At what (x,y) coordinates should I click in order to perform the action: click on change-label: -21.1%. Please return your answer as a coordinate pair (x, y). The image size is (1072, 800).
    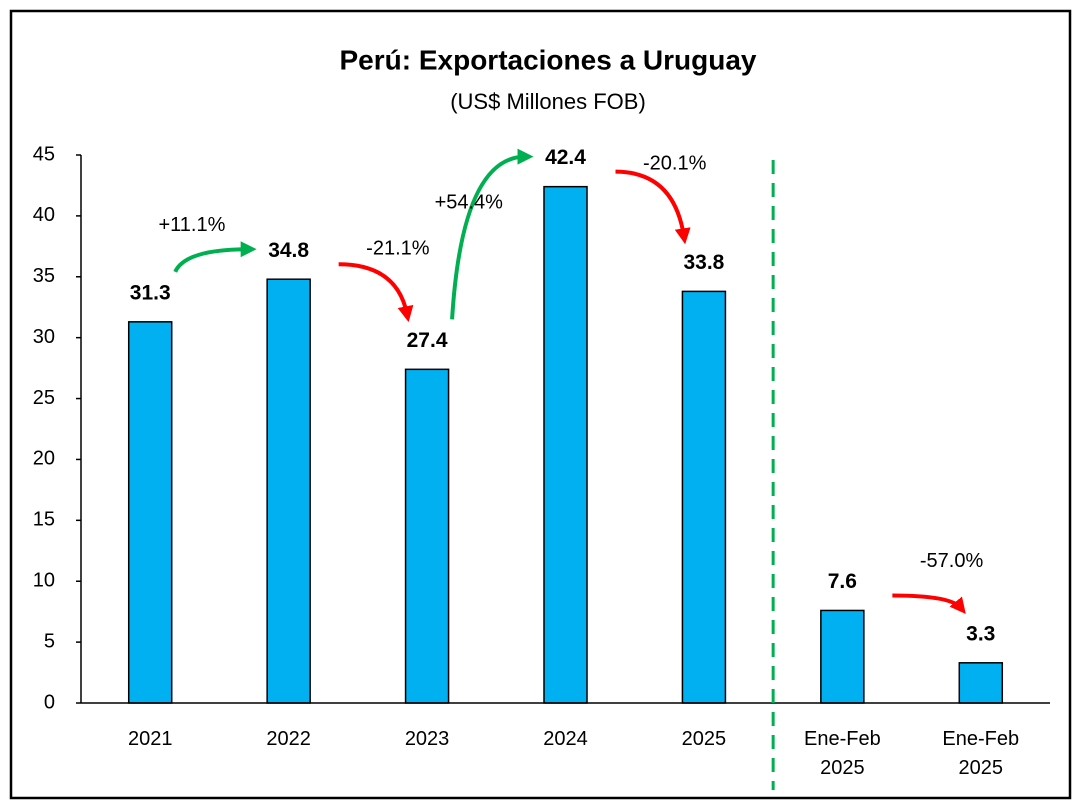
    Looking at the image, I should click on (398, 249).